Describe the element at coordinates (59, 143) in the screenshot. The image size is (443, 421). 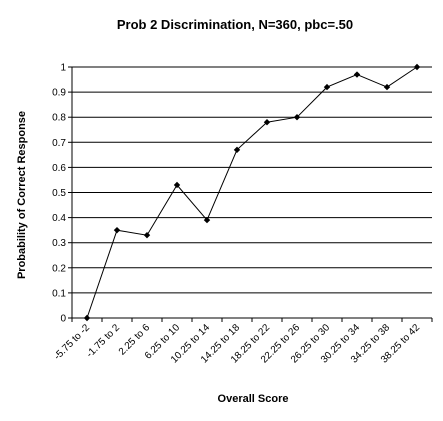
I see `y-tick-label: 0.7` at that location.